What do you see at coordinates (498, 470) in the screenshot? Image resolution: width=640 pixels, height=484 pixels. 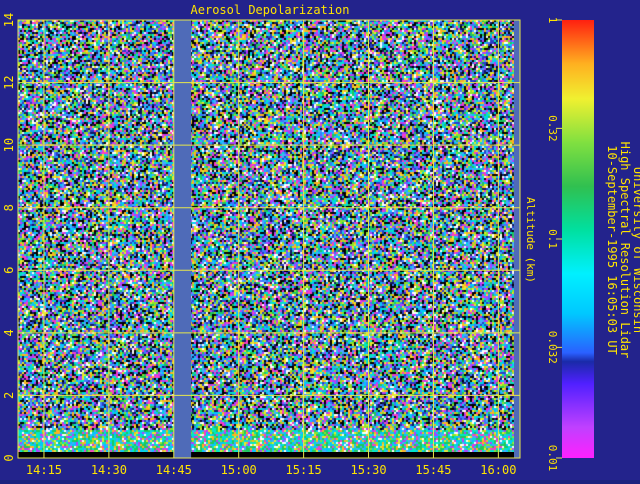 I see `x-tick-label: 16:00` at bounding box center [498, 470].